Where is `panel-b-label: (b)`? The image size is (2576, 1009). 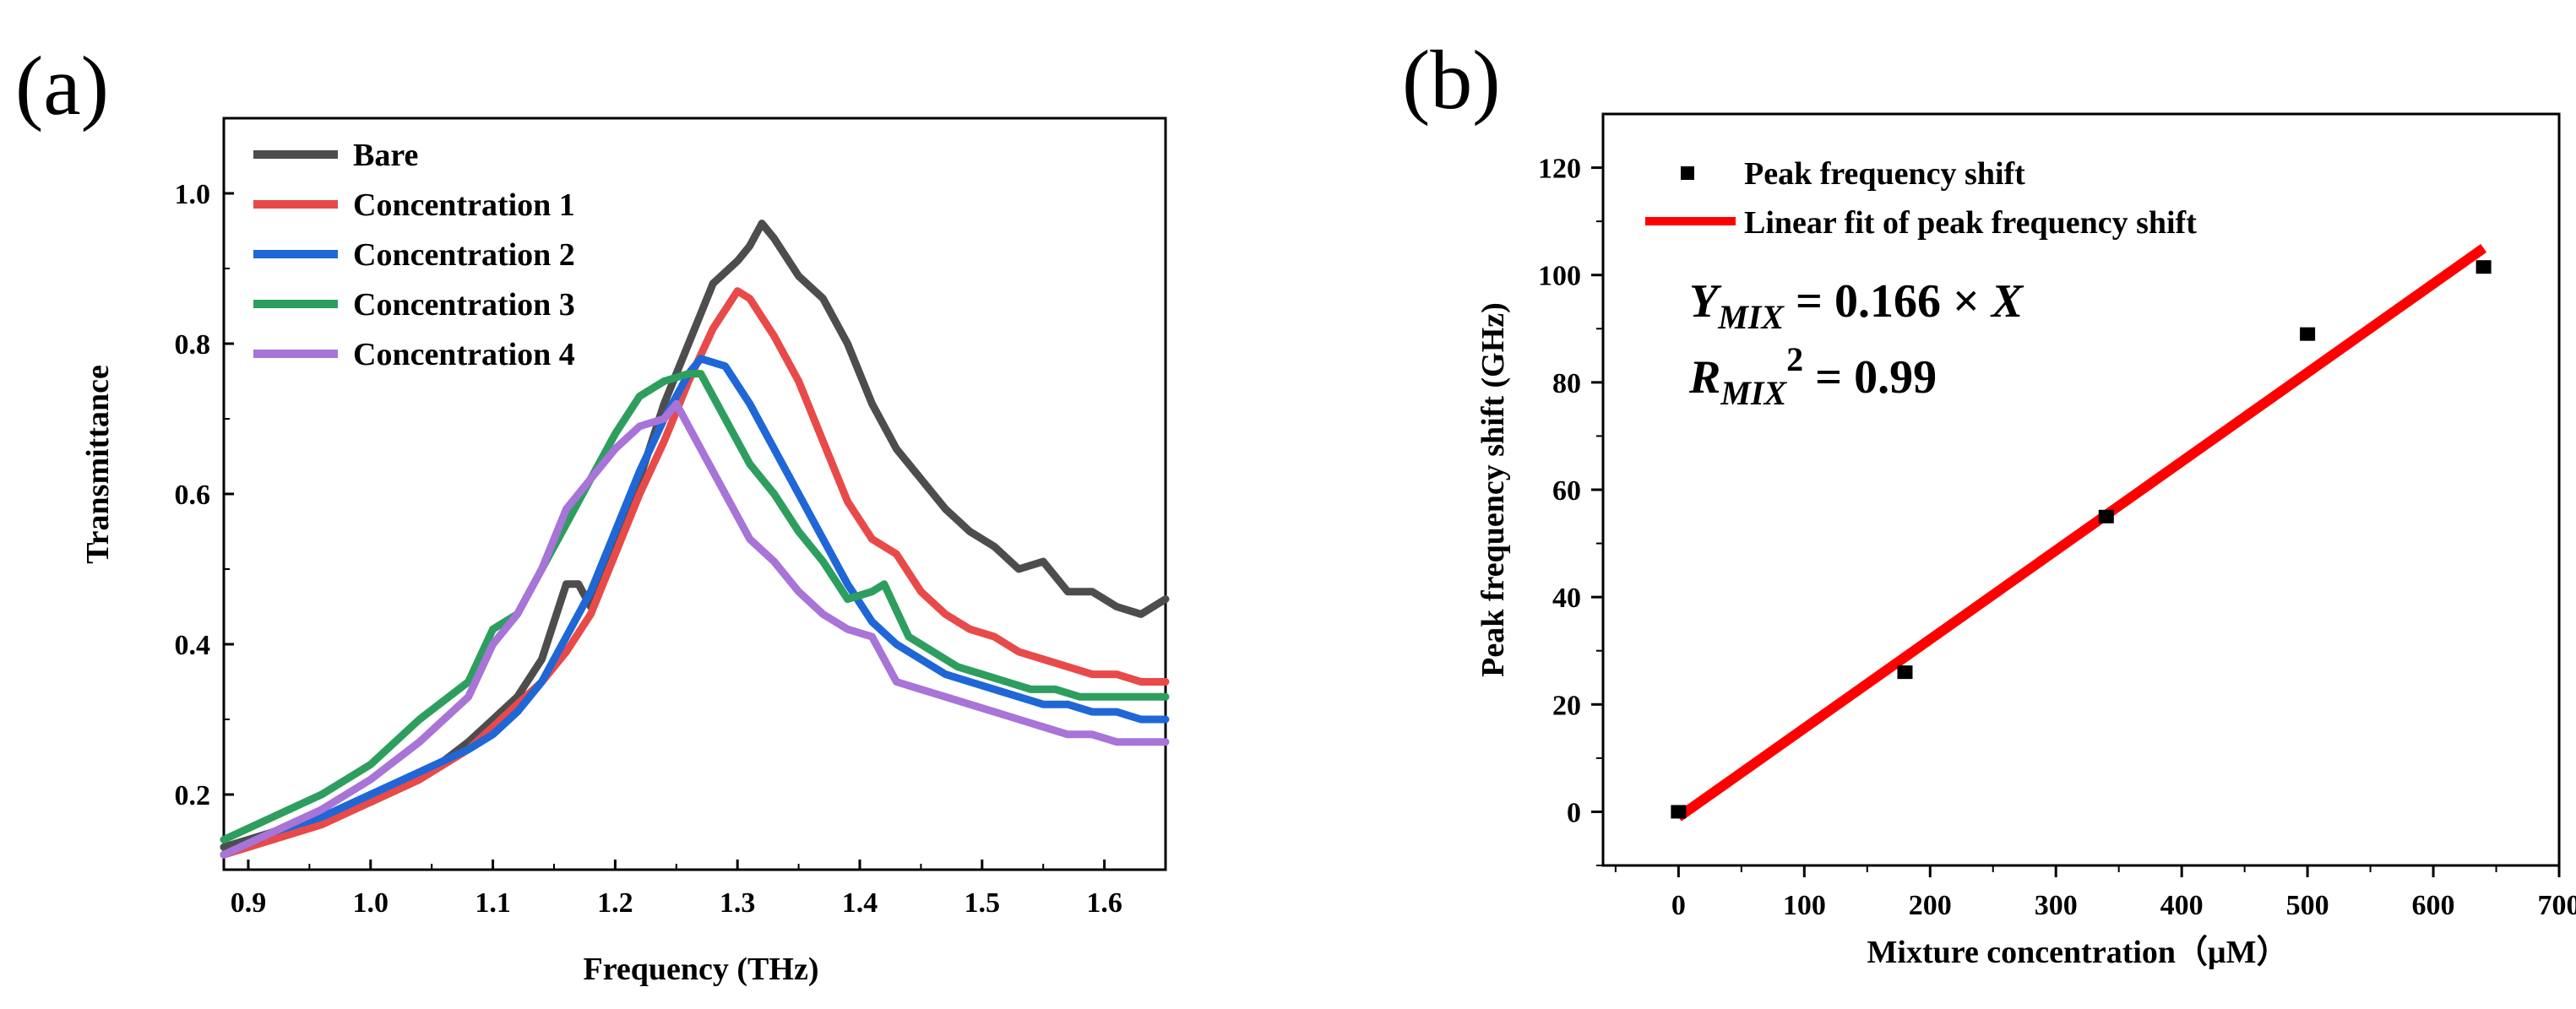 panel-b-label: (b) is located at coordinates (1451, 80).